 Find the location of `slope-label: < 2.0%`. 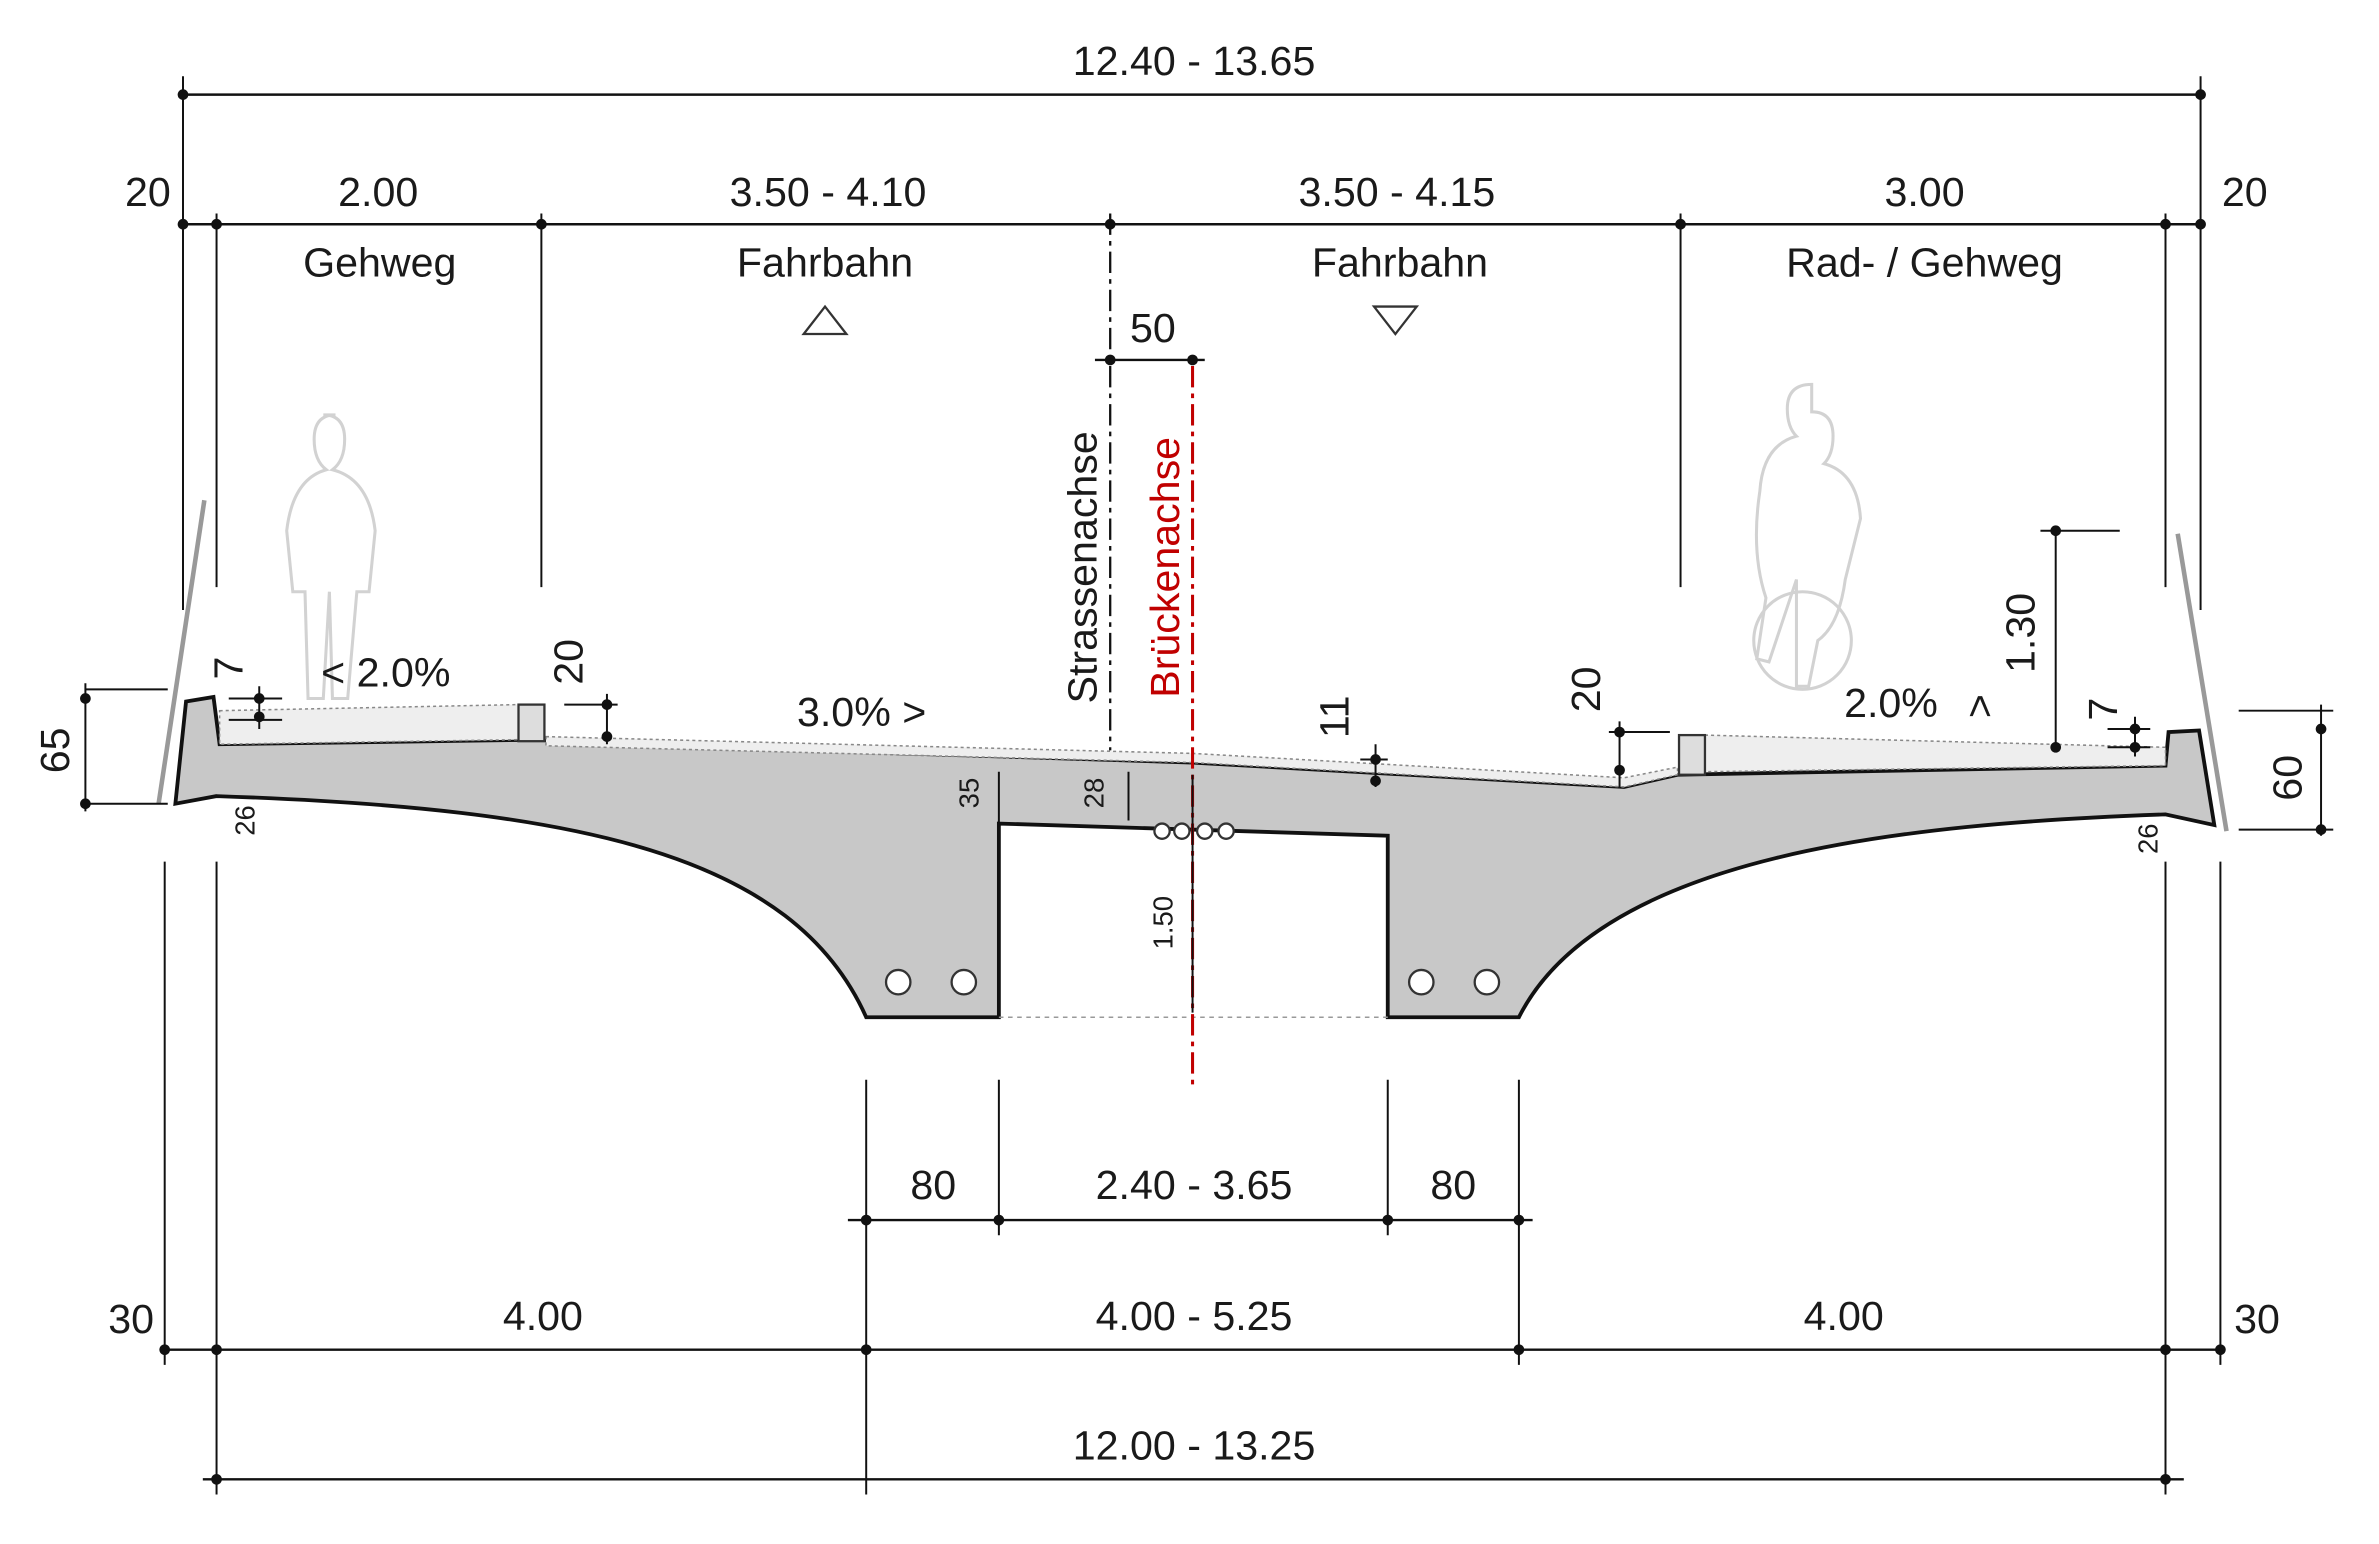

slope-label: < 2.0% is located at coordinates (385, 672).